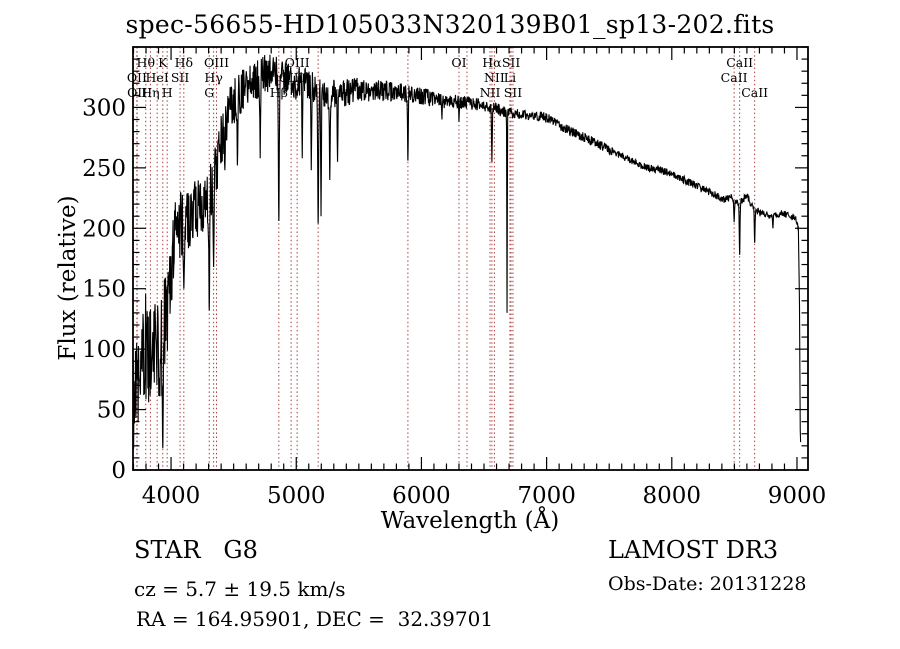 The height and width of the screenshot is (649, 900). What do you see at coordinates (458, 62) in the screenshot?
I see `spectral-line-label: OI` at bounding box center [458, 62].